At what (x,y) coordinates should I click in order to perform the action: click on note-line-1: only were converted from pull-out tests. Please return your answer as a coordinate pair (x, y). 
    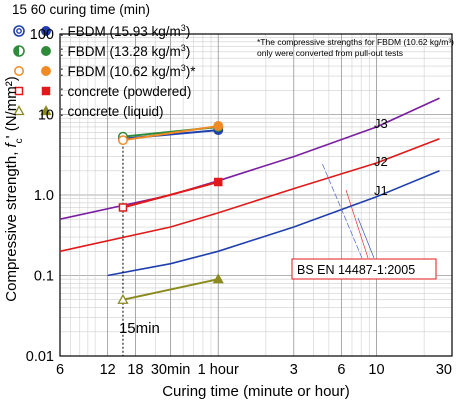
    Looking at the image, I should click on (330, 53).